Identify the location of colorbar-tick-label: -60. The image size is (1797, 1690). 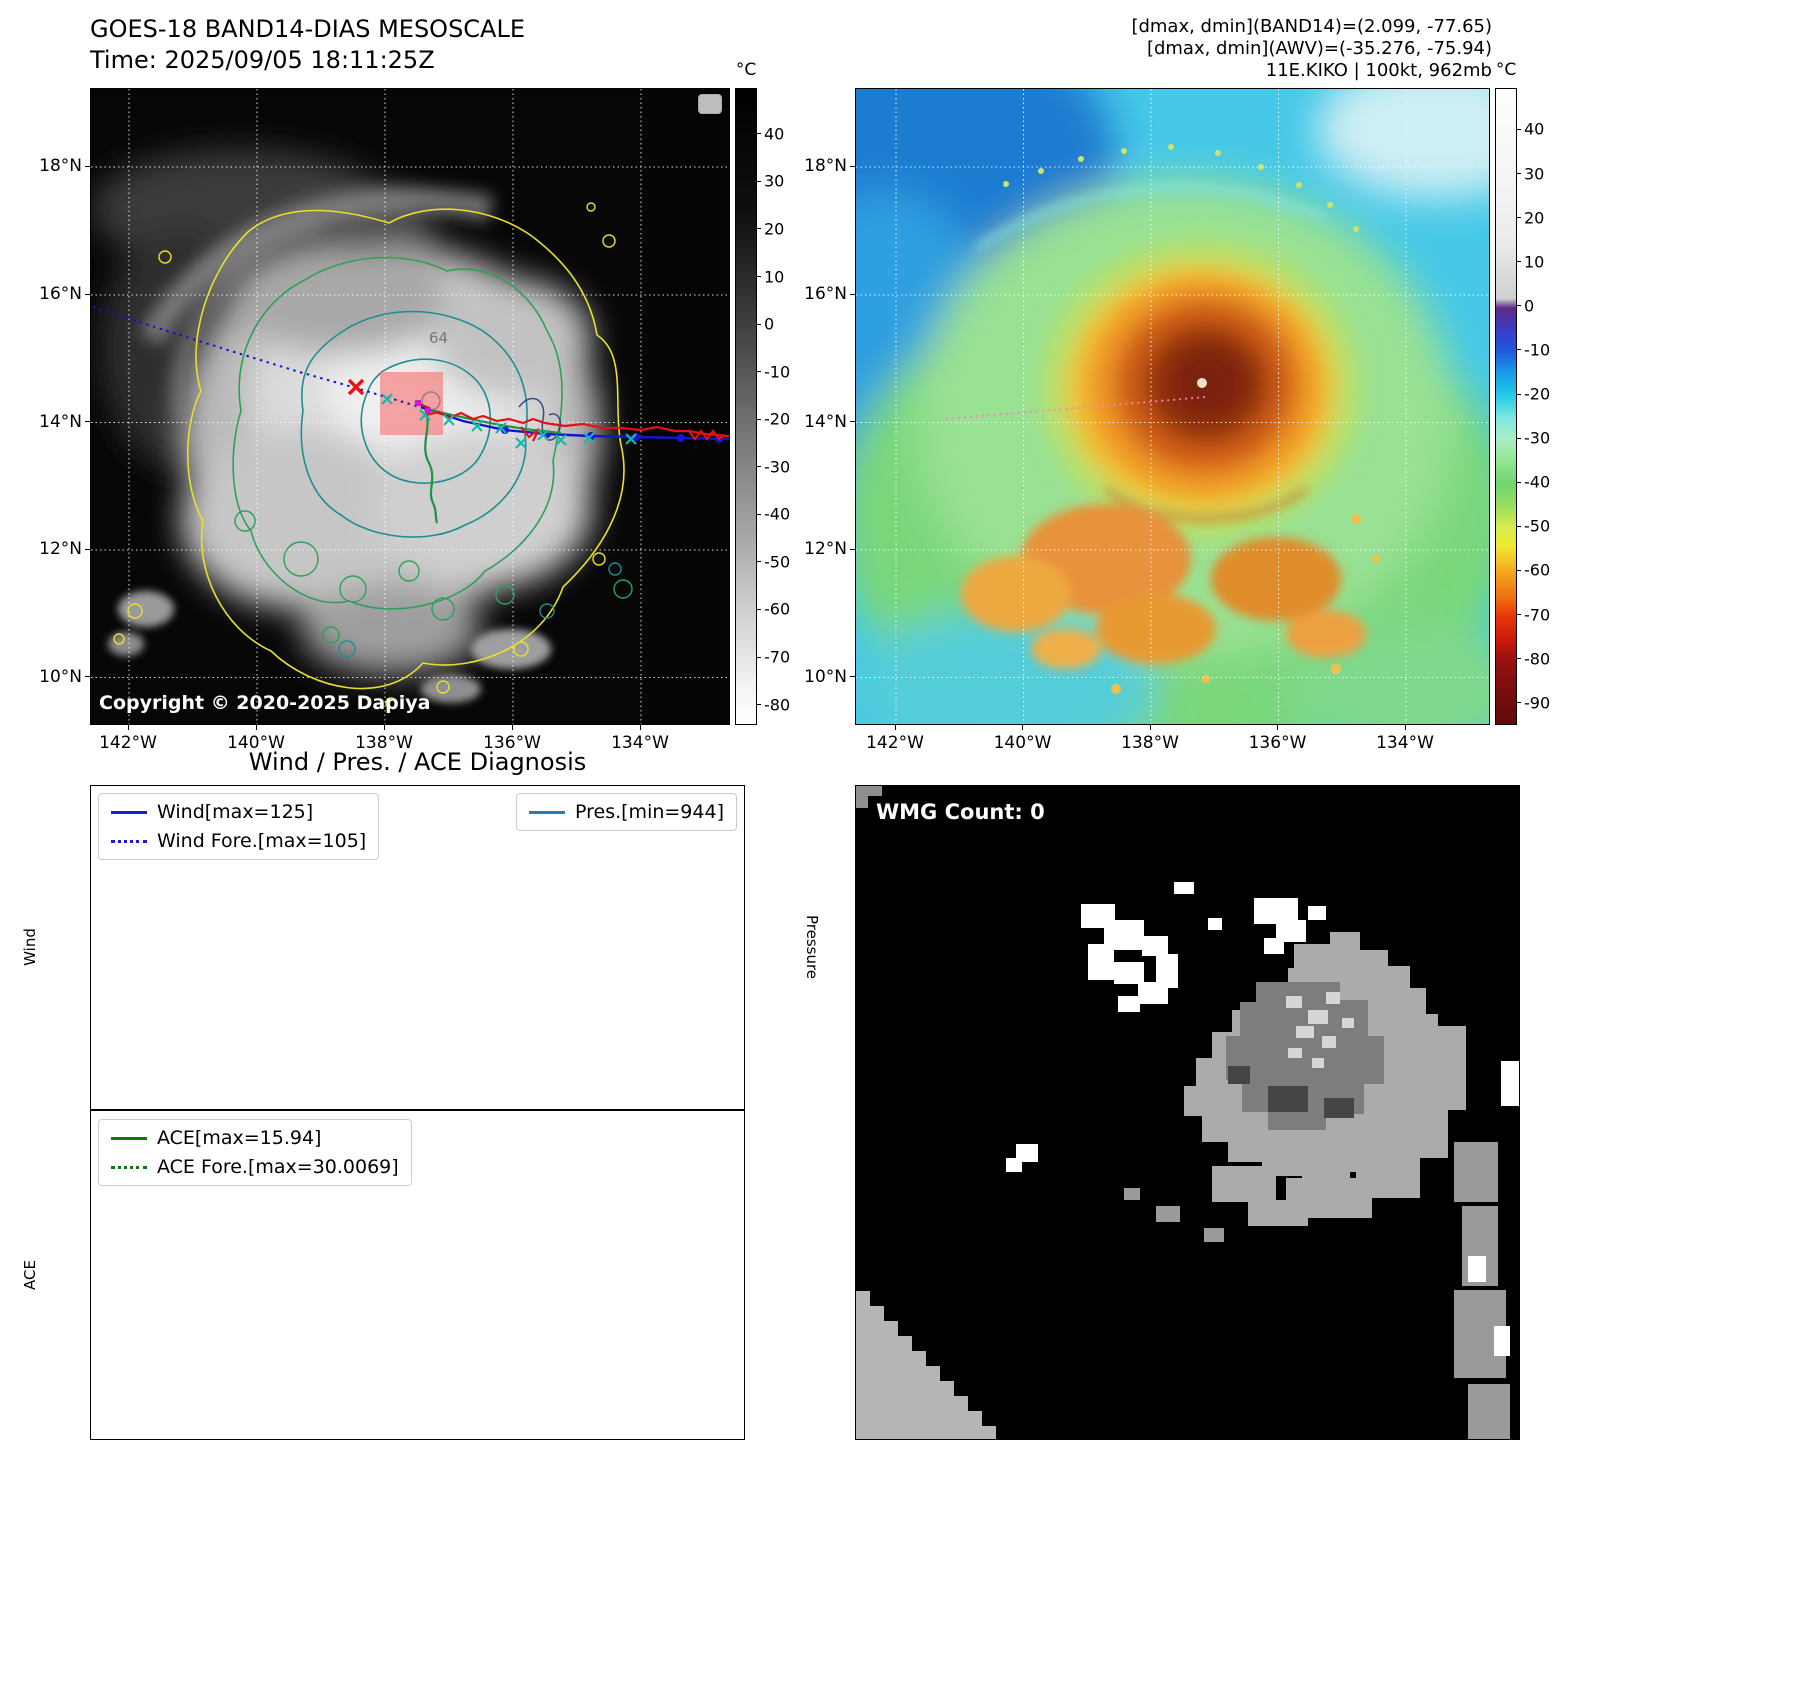
(777, 609).